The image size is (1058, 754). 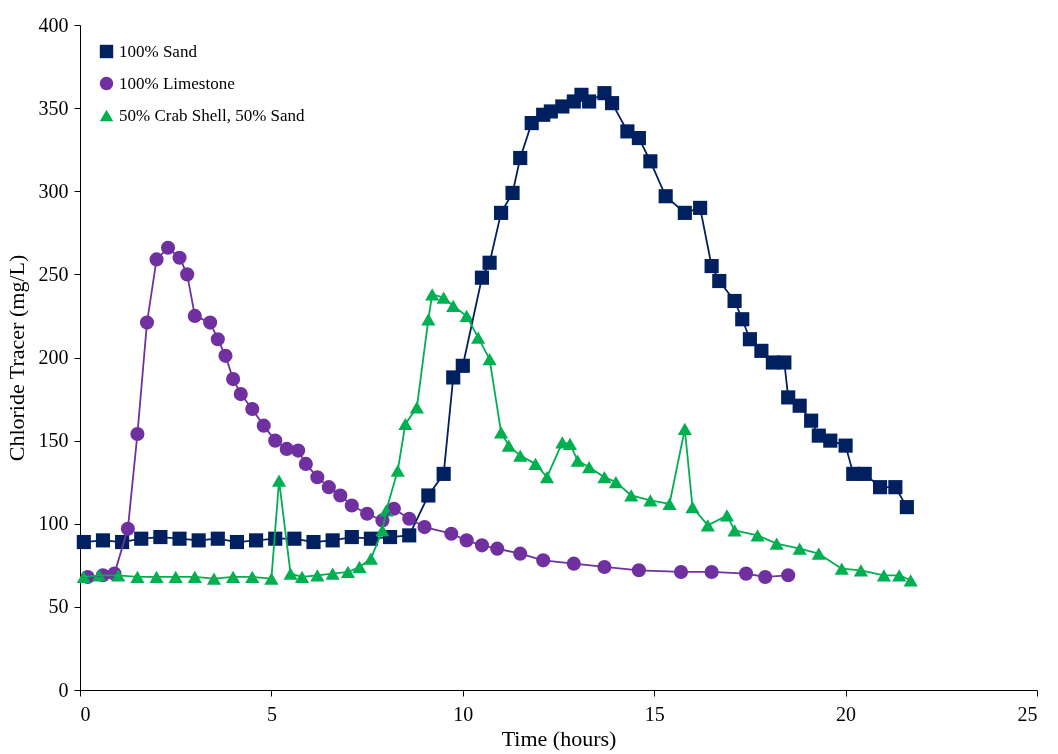 What do you see at coordinates (63, 689) in the screenshot?
I see `y-tick-label: 0` at bounding box center [63, 689].